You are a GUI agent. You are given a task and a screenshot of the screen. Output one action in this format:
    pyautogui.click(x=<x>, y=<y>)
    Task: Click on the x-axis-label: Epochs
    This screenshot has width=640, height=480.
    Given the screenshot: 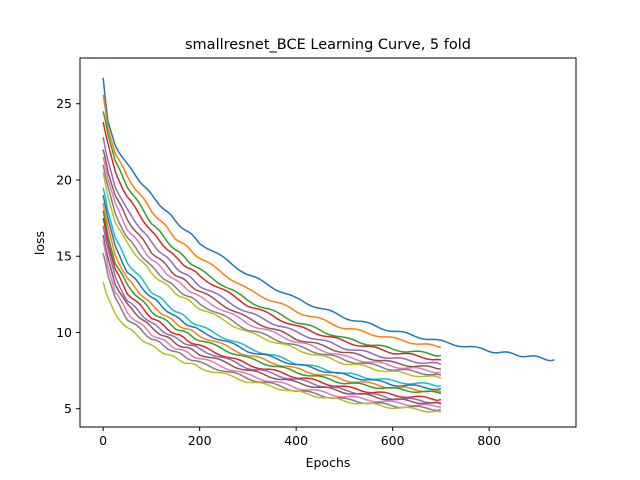 What is the action you would take?
    pyautogui.click(x=328, y=462)
    